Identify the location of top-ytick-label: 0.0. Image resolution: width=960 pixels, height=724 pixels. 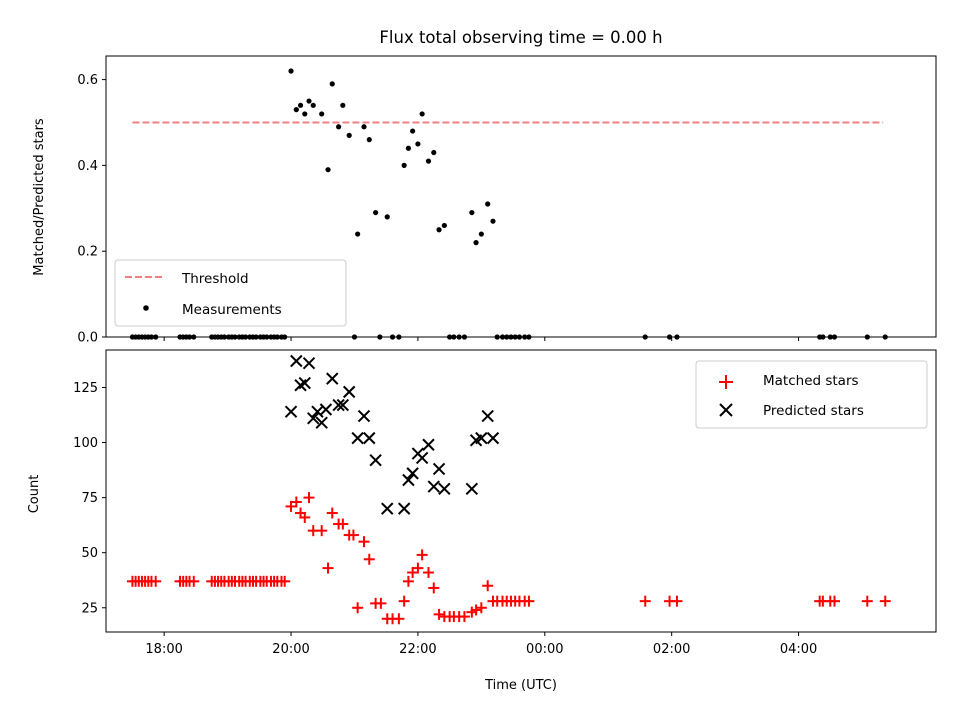
(87, 338).